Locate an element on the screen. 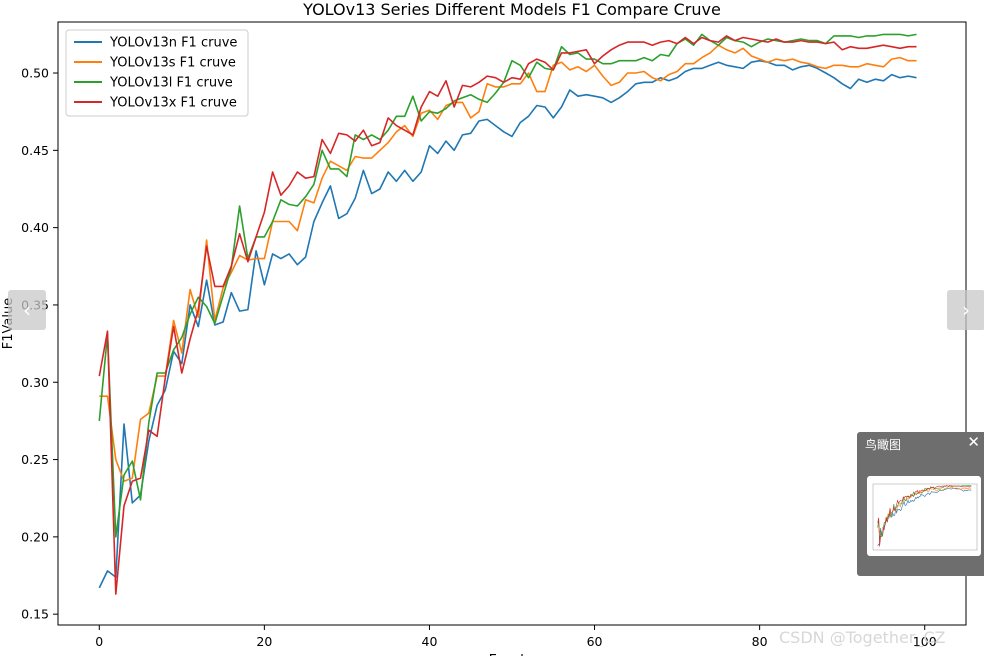 The image size is (984, 656). y-tick-label: 0.15 is located at coordinates (35, 614).